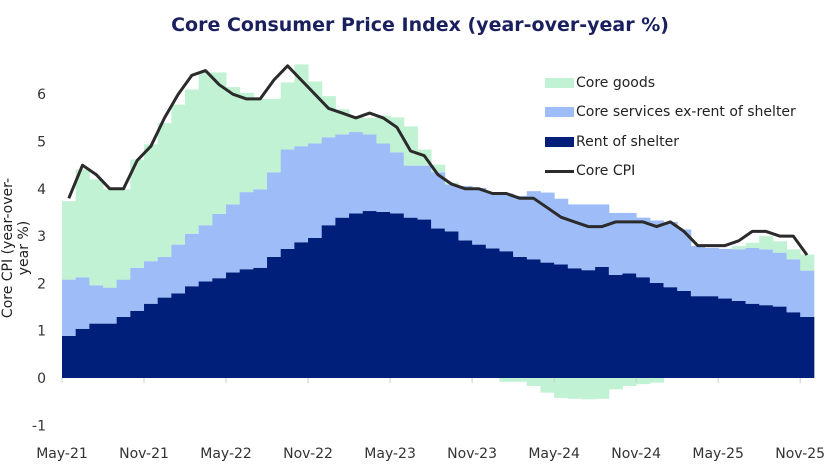 The height and width of the screenshot is (472, 840). I want to click on x-tick-label: May-22, so click(226, 454).